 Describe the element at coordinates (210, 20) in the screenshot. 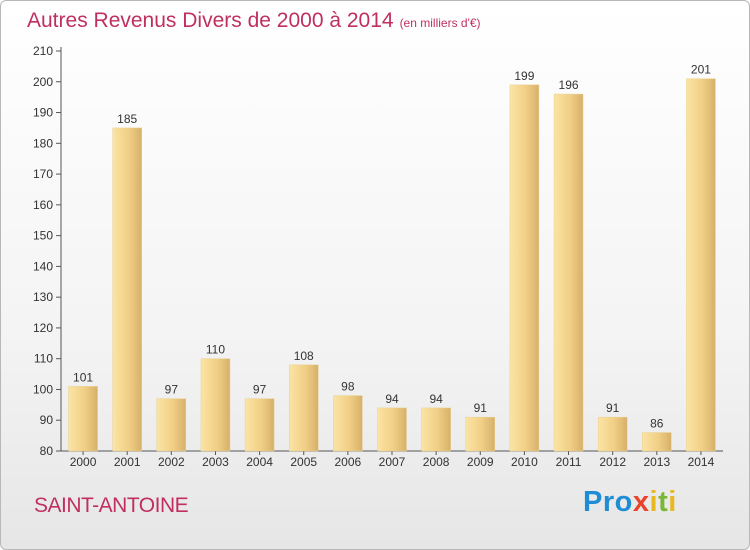

I see `chart-title-text: Autres Revenus Divers de 2000 à 2014` at that location.